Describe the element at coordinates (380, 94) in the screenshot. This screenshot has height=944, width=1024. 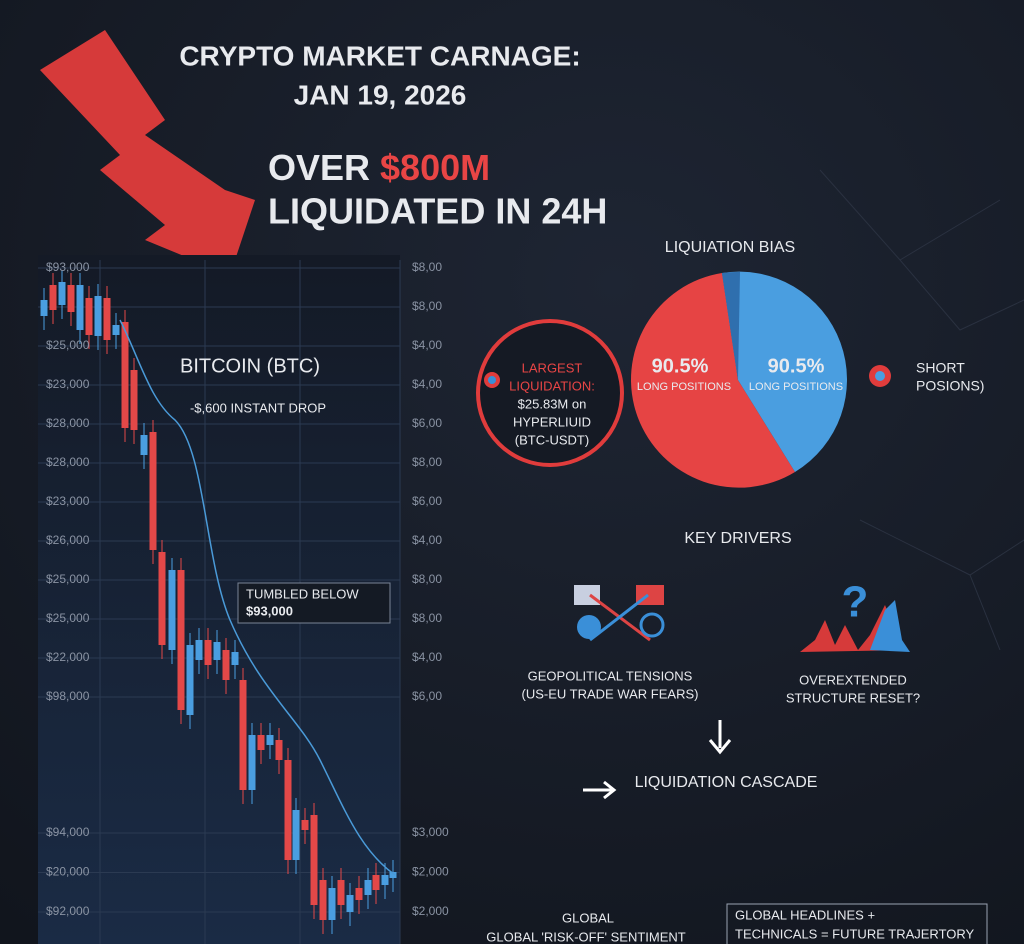
I see `title: JAN 19, 2026` at that location.